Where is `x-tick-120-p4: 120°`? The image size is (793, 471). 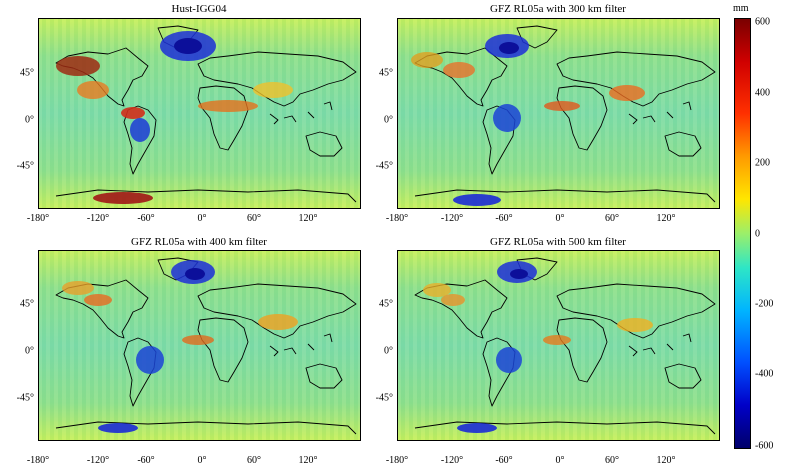 x-tick-120-p4: 120° is located at coordinates (666, 460).